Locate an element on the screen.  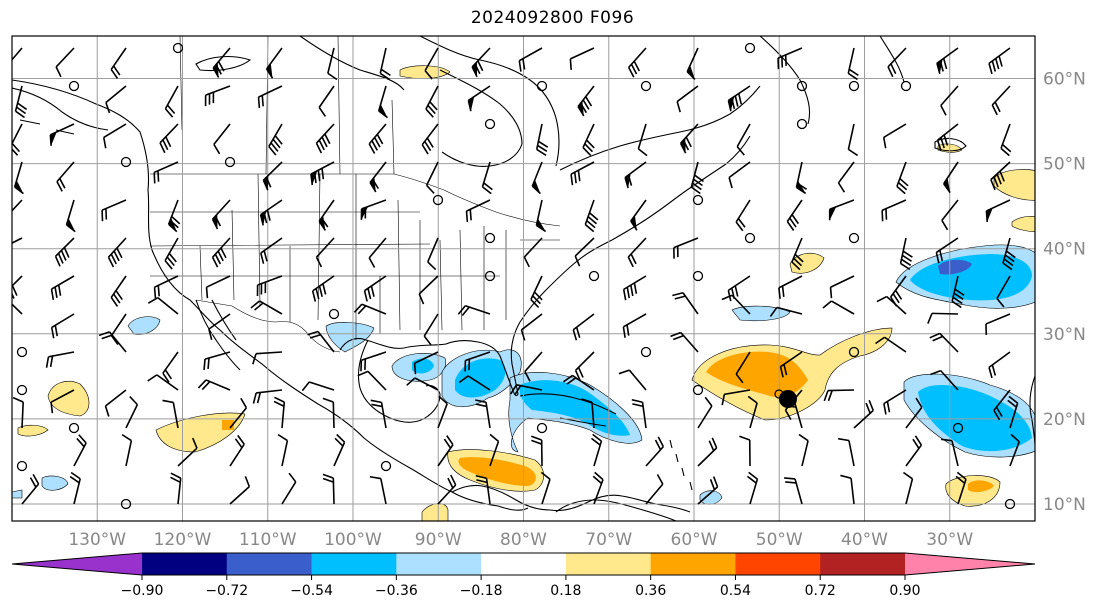
coastline-canada-north is located at coordinates (530, 103).